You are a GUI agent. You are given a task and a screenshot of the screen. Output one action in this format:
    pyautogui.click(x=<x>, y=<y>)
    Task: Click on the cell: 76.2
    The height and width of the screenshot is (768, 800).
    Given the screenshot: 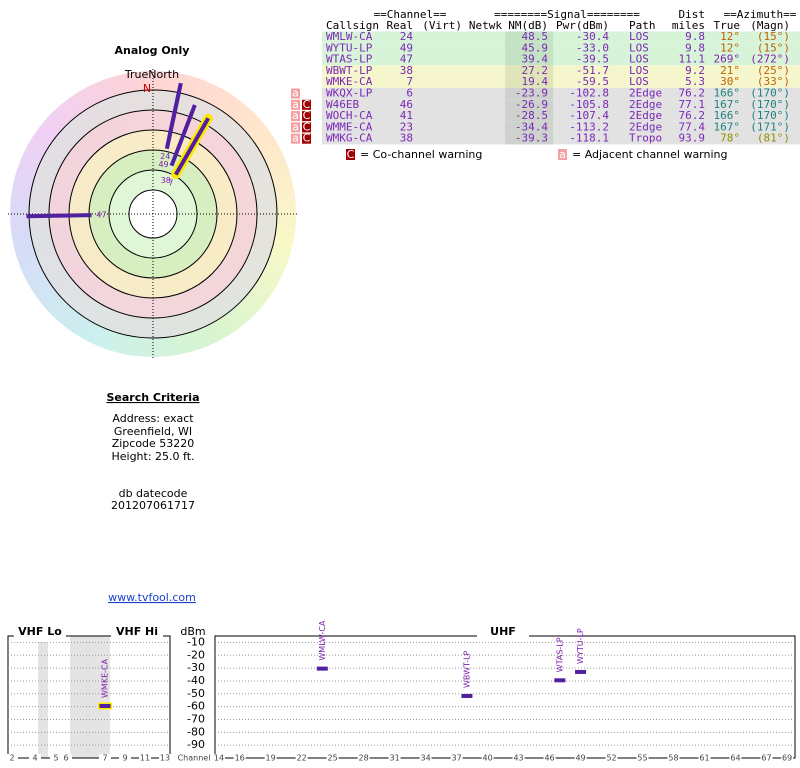 What is the action you would take?
    pyautogui.click(x=692, y=115)
    